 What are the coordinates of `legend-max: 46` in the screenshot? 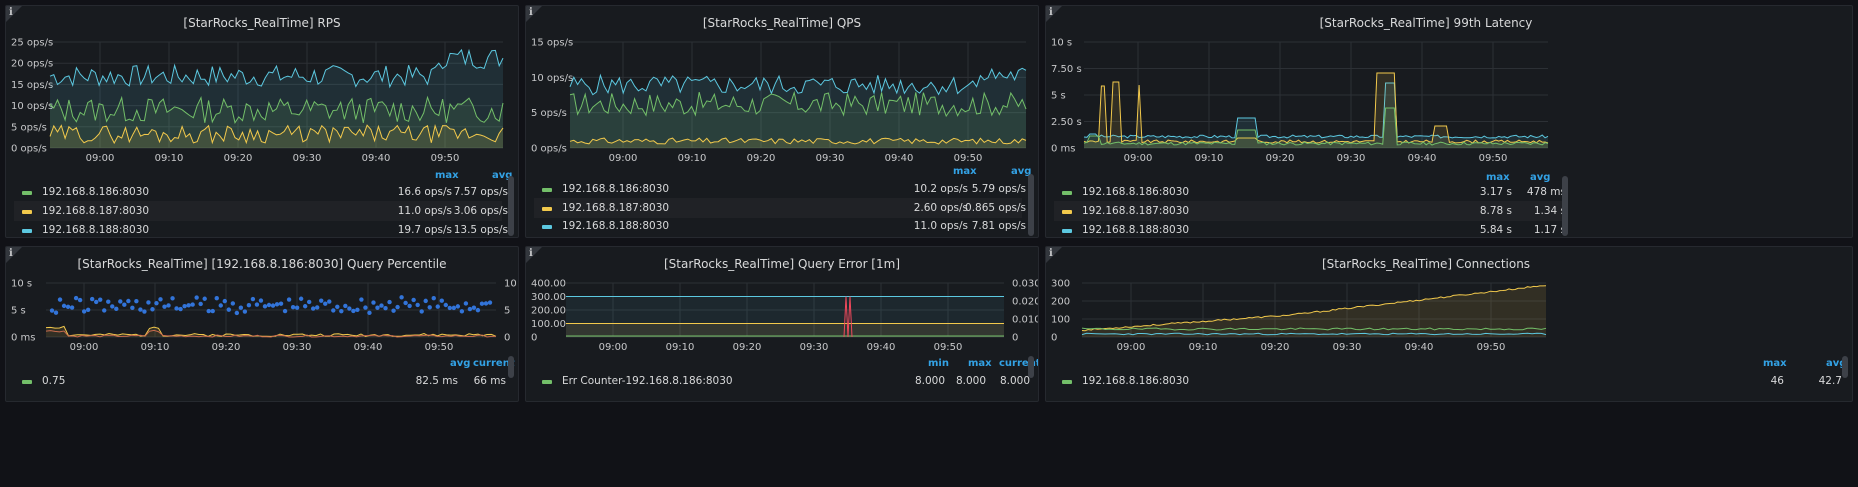 It's located at (1777, 381).